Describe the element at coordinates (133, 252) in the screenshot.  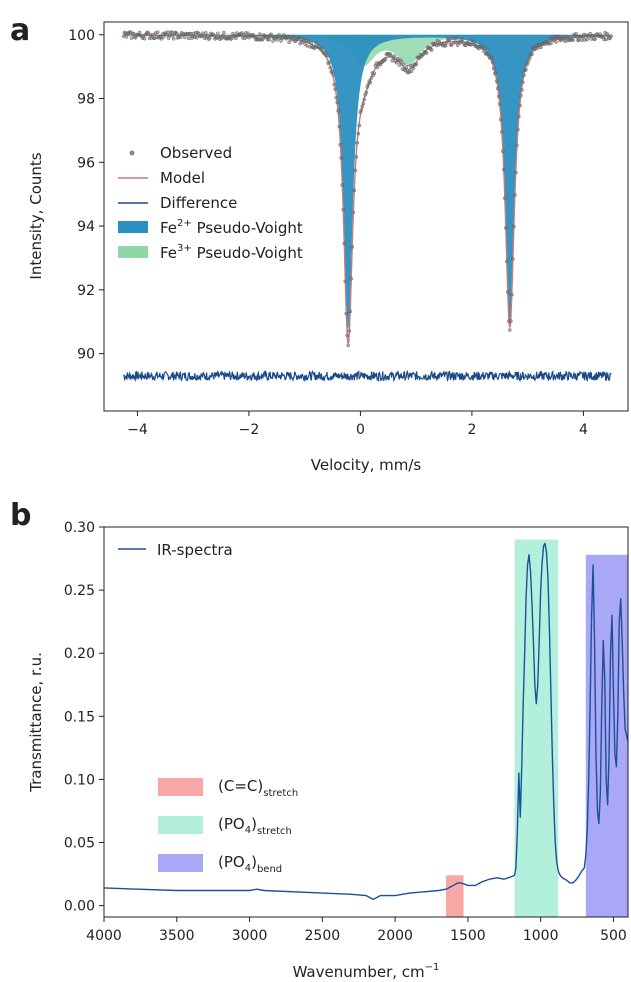
I see `legend-marker` at that location.